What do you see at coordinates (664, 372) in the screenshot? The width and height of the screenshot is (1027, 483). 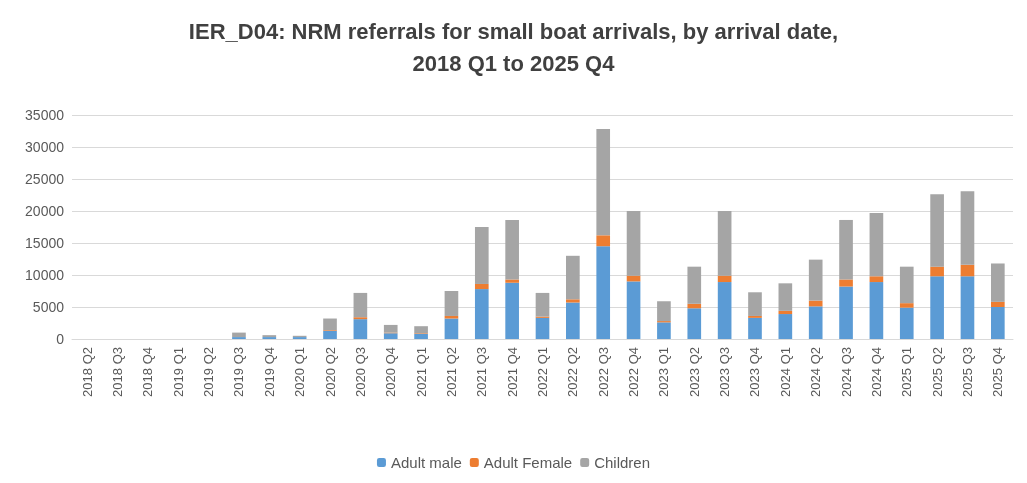 I see `x-tick-label: 2023 Q1` at bounding box center [664, 372].